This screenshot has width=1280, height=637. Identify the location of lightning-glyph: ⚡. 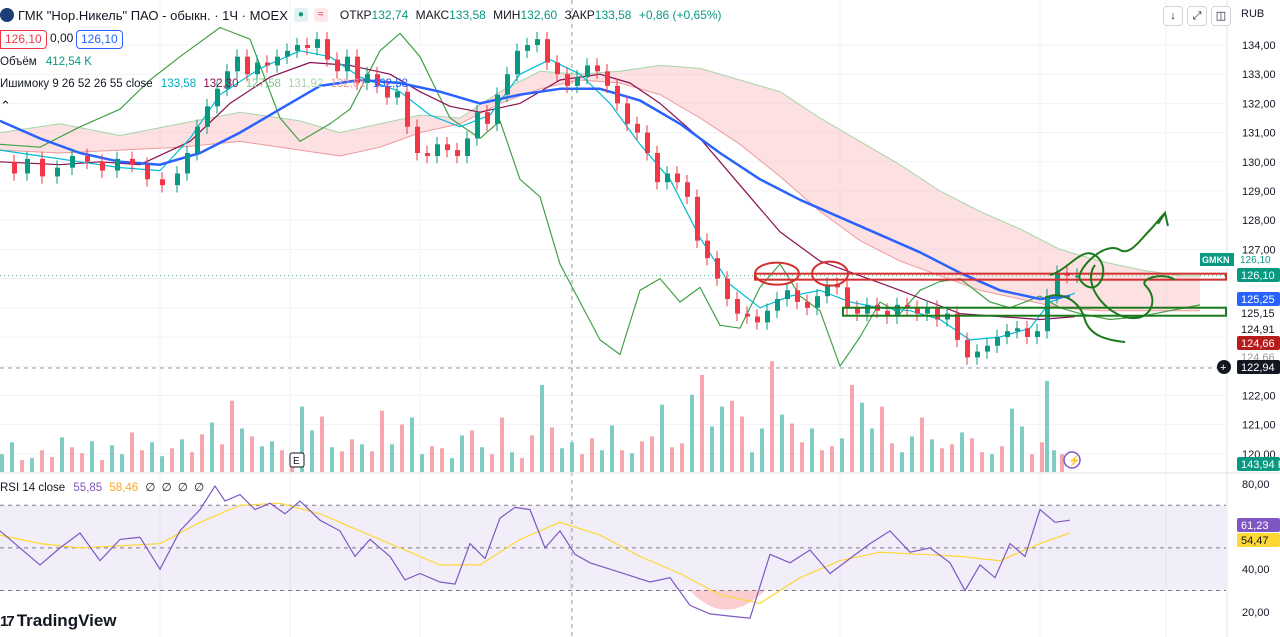
(1074, 460).